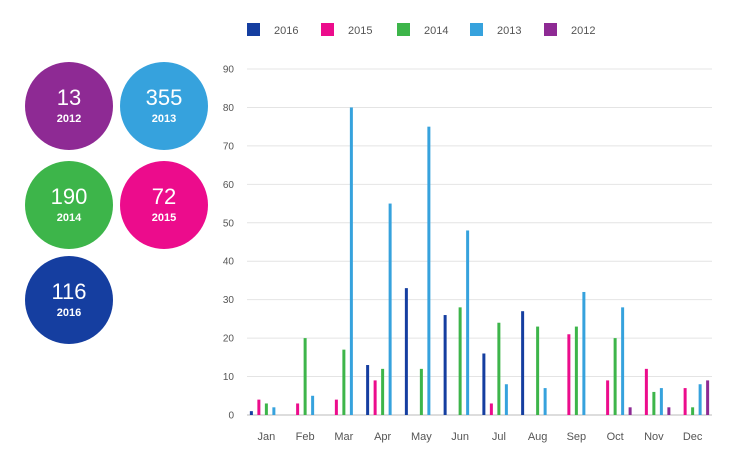 This screenshot has width=730, height=452. I want to click on summary-value: 190, so click(69, 196).